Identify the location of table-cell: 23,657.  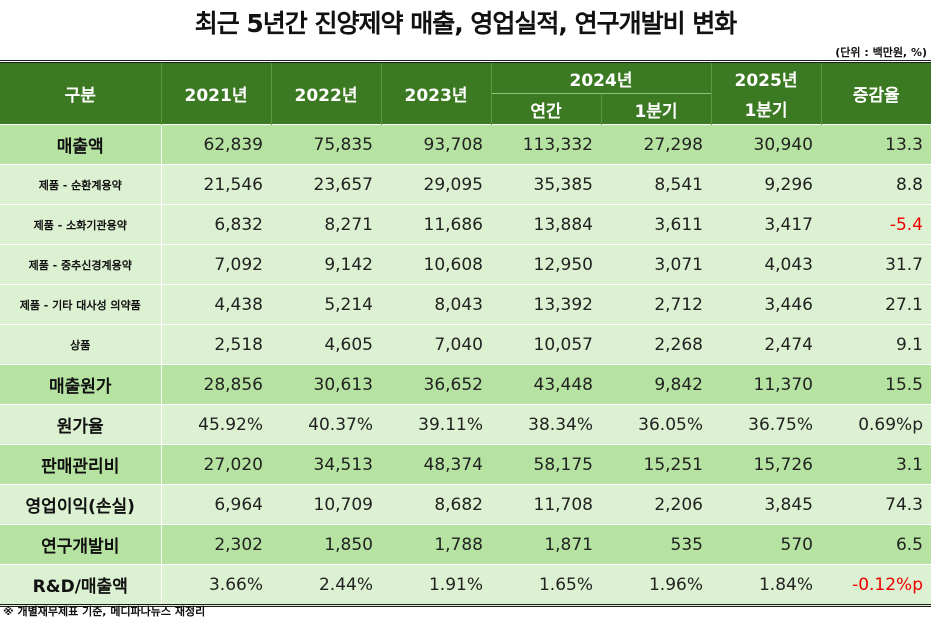
(326, 184).